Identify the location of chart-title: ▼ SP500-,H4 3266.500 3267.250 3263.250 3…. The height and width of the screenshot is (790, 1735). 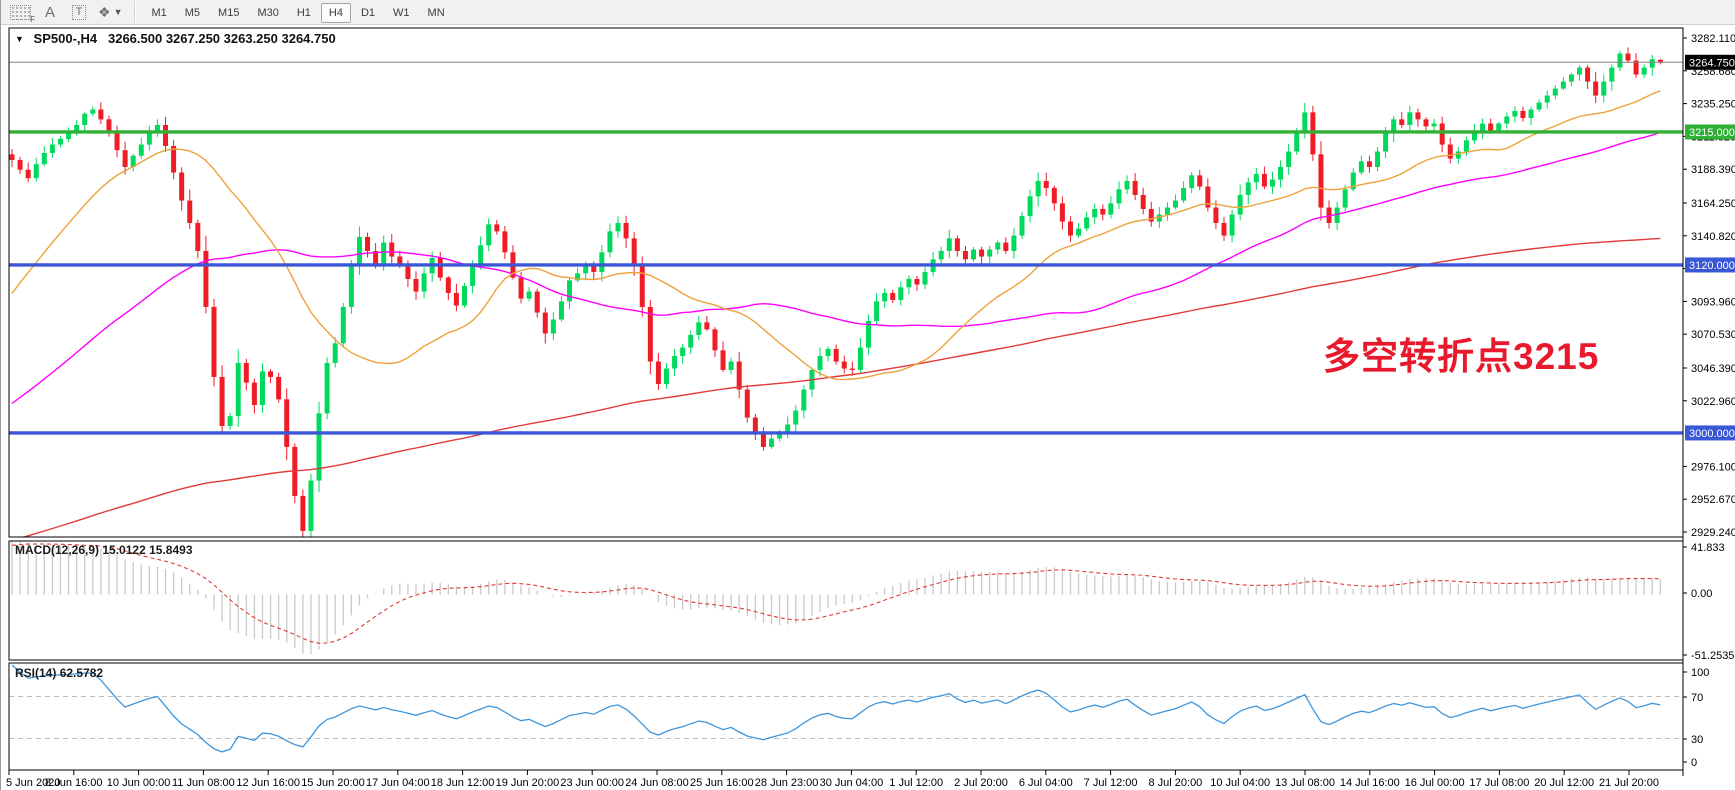
(175, 38).